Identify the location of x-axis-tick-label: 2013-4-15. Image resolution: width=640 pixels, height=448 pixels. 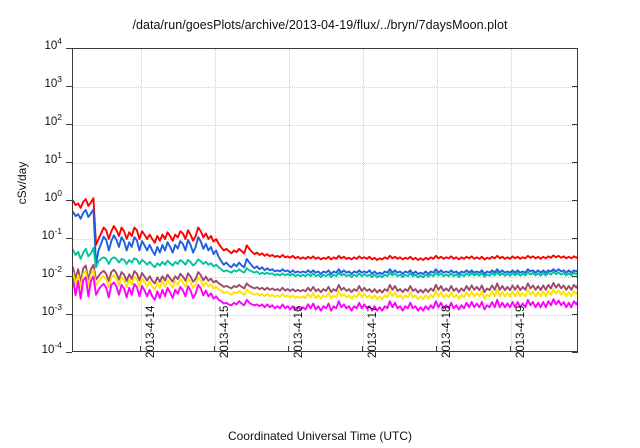
(224, 331).